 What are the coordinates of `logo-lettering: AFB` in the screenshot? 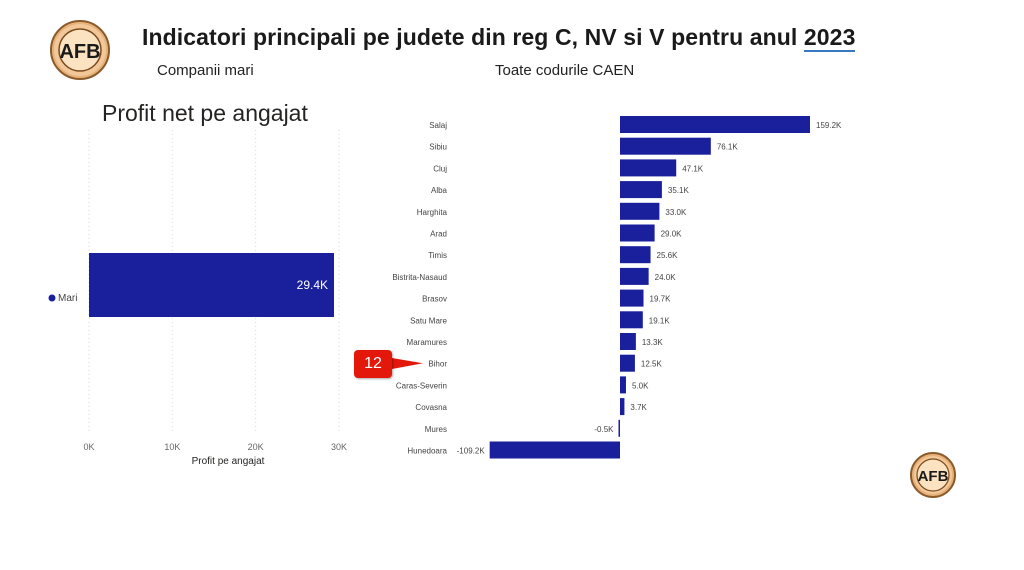 It's located at (79, 52).